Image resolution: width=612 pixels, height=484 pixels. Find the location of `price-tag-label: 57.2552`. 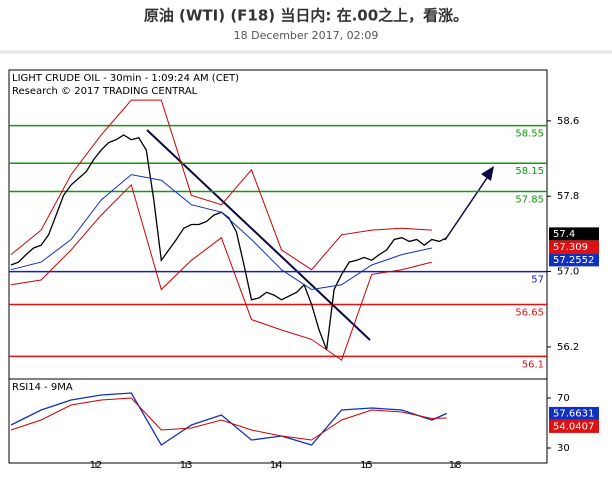

price-tag-label: 57.2552 is located at coordinates (573, 260).